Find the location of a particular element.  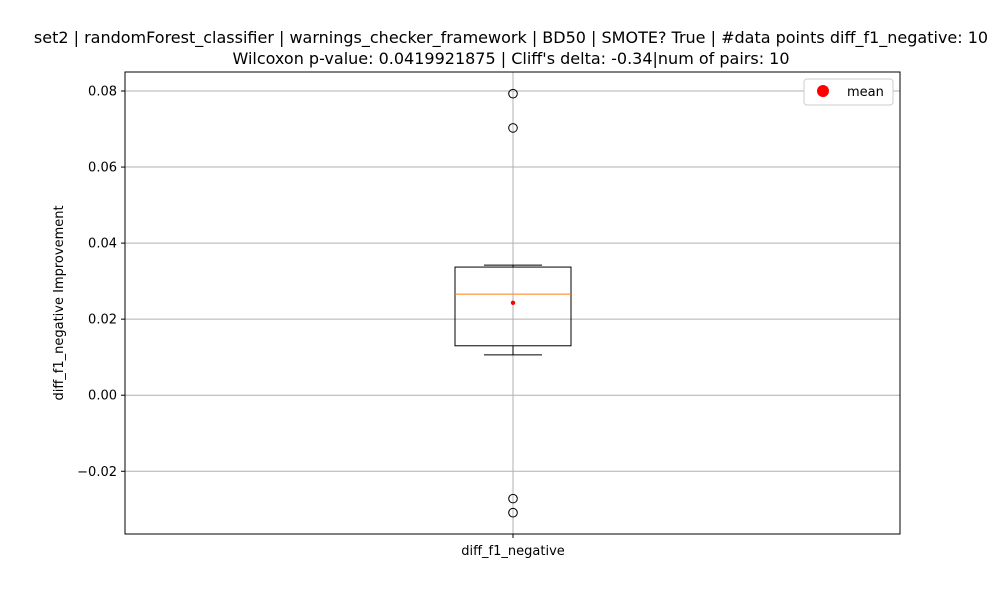

legend: mean is located at coordinates (848, 92).